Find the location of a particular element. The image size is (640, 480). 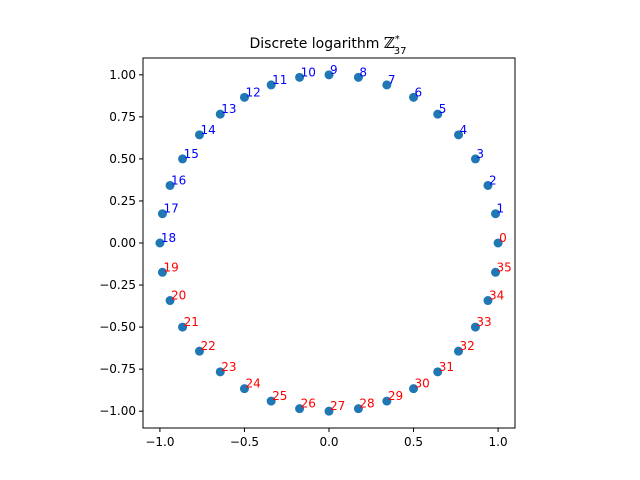

point-label-33: 33 is located at coordinates (483, 322).